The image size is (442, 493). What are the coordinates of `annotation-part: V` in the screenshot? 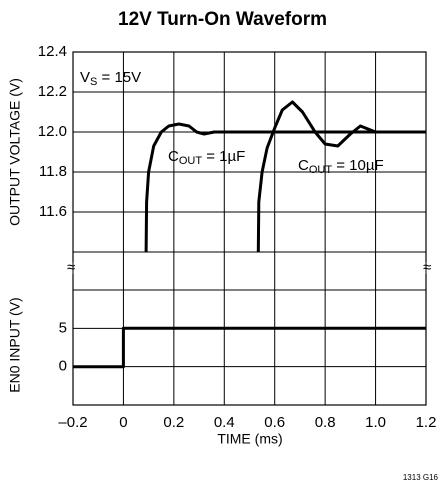 It's located at (85, 77).